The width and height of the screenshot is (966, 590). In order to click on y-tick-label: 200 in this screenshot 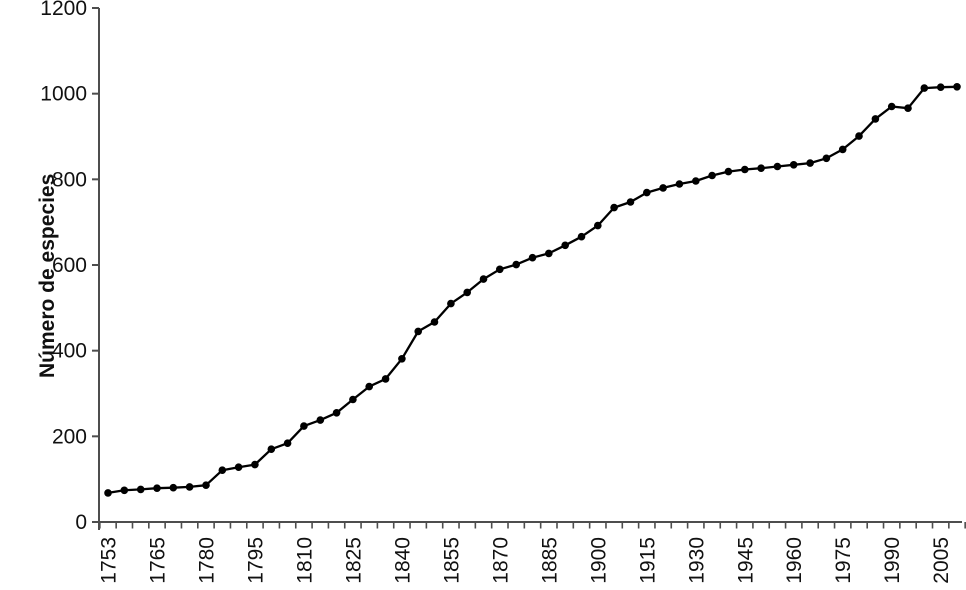, I will do `click(69, 436)`.